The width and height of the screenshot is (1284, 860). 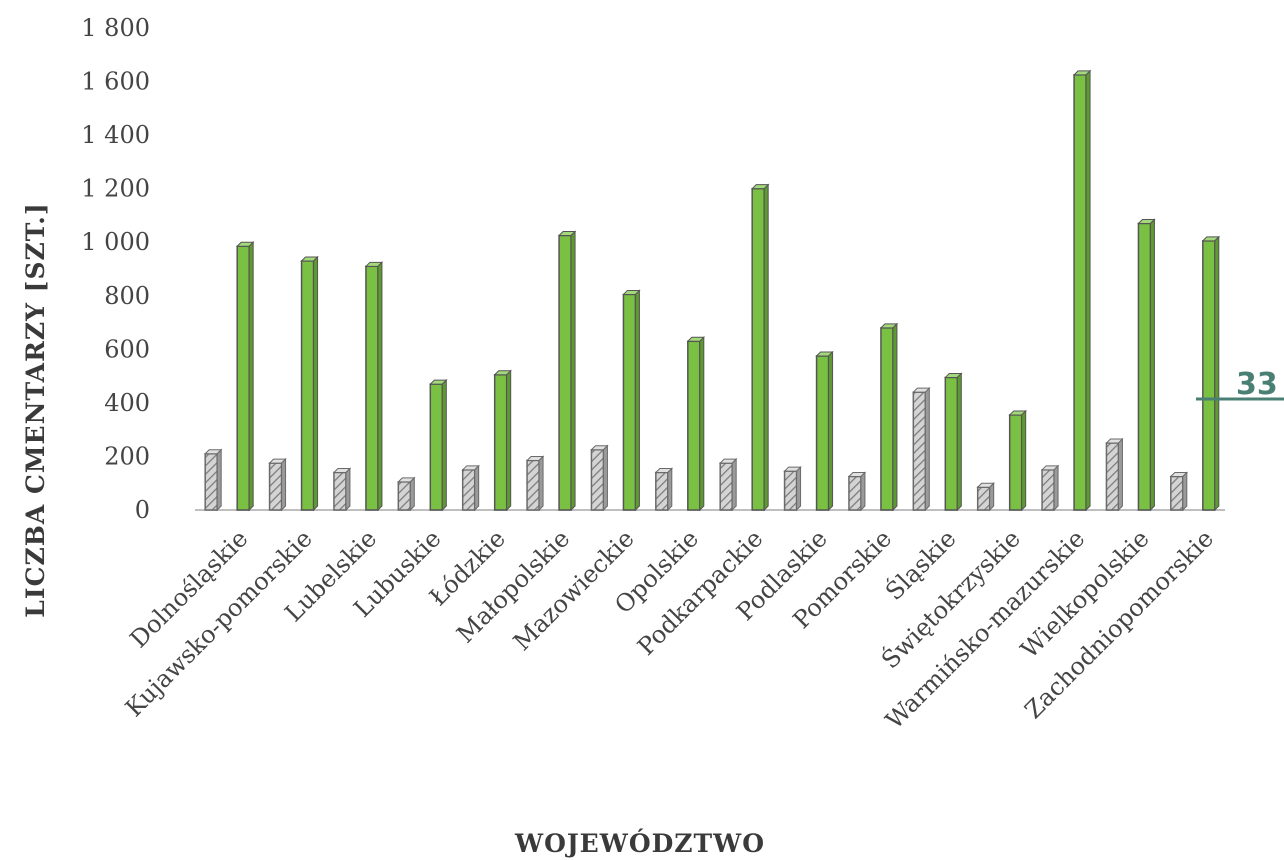 What do you see at coordinates (142, 510) in the screenshot?
I see `y-tick-label: 0` at bounding box center [142, 510].